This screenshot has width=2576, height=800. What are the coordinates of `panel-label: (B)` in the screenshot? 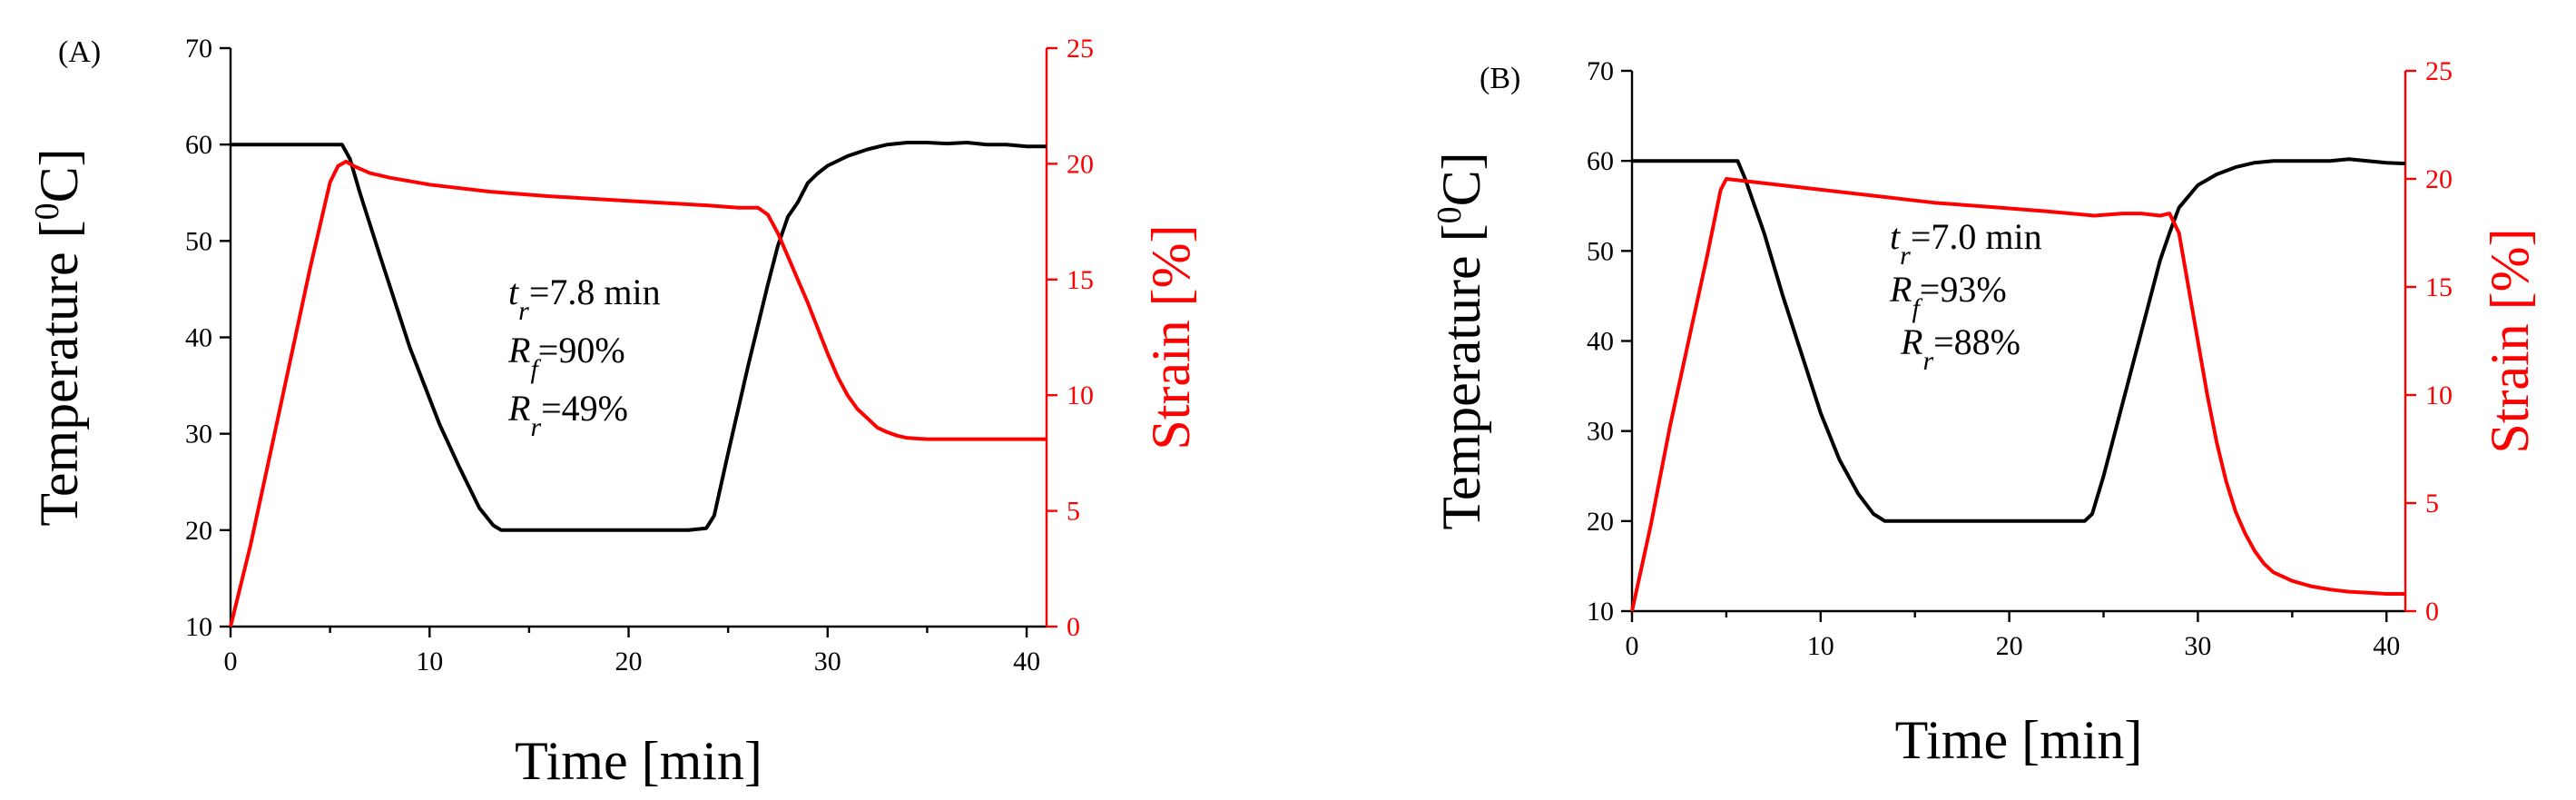 It's located at (1500, 78).